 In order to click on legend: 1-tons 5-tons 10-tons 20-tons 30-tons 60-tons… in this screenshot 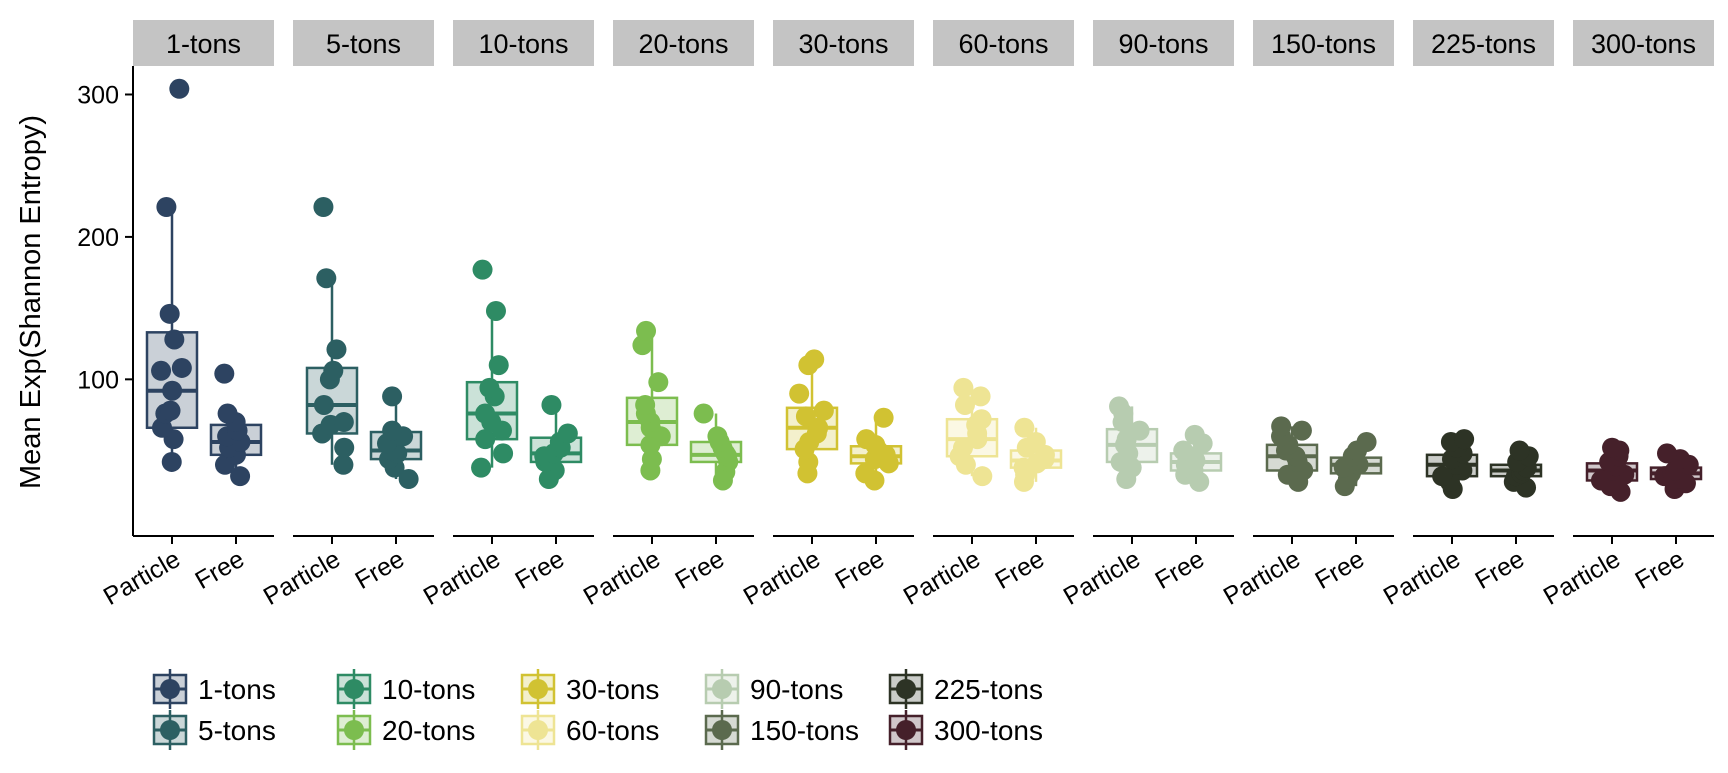, I will do `click(597, 709)`.